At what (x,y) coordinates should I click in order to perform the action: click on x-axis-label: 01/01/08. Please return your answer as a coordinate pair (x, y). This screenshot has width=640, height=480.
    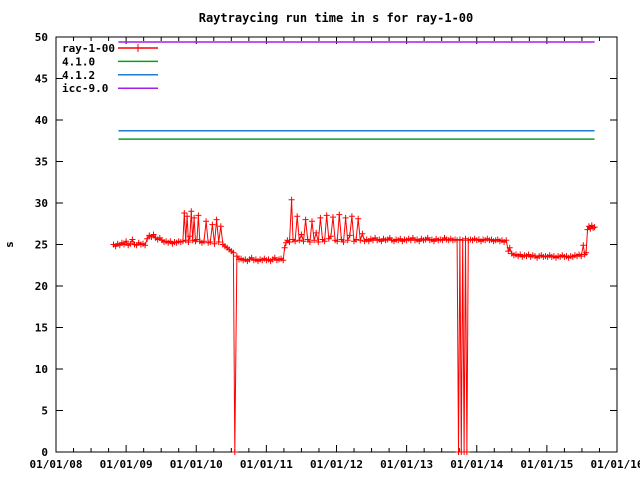
    Looking at the image, I should click on (56, 464).